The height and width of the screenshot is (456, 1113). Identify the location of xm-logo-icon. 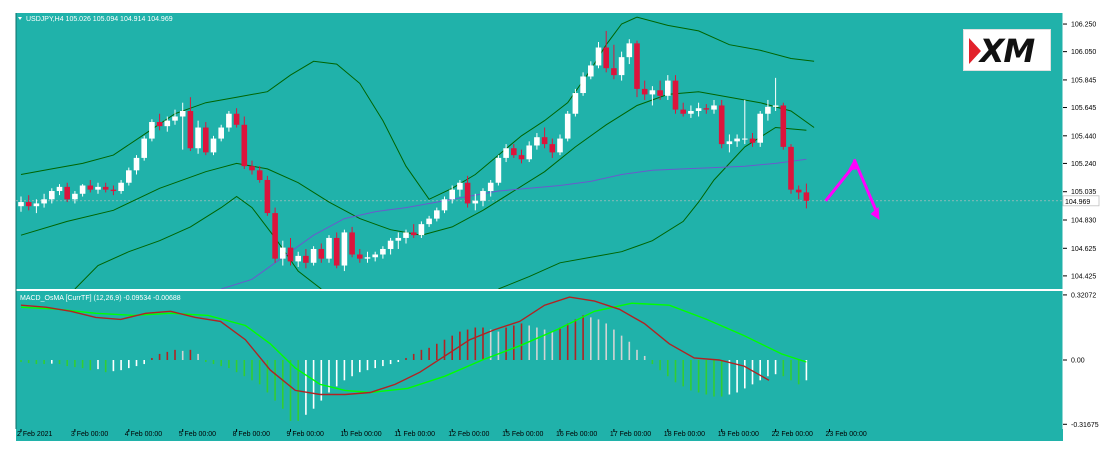
(975, 51).